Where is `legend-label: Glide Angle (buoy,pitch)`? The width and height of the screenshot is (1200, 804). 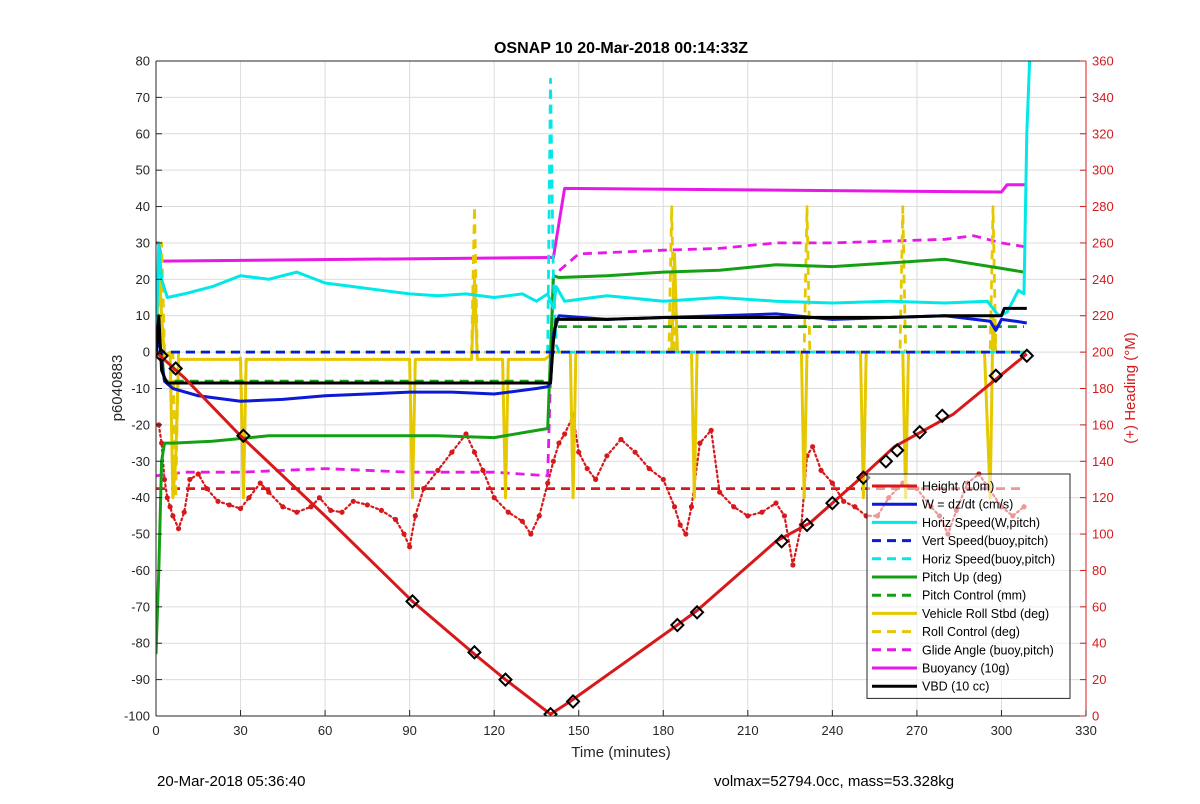
legend-label: Glide Angle (buoy,pitch) is located at coordinates (988, 650).